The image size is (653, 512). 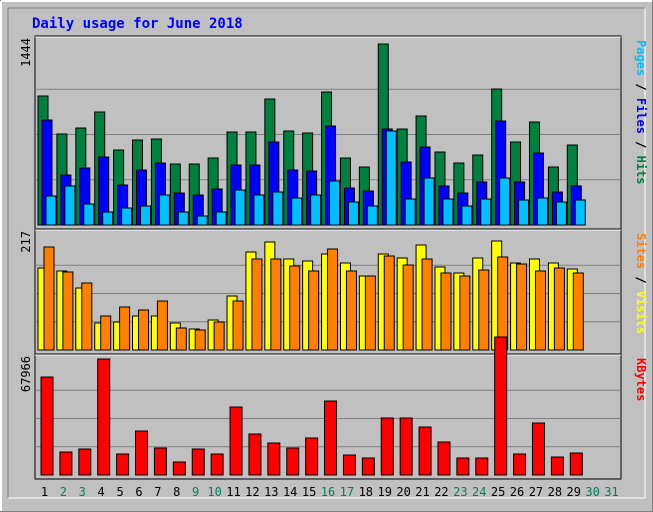 I want to click on side-label: Pages / Files / Hits, so click(x=641, y=112).